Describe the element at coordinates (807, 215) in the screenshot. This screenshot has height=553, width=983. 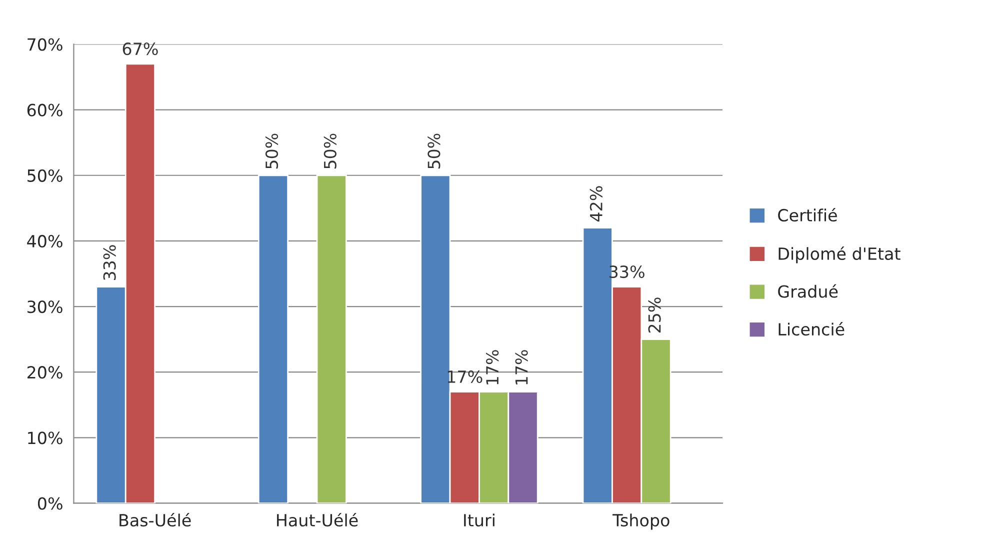
I see `legend-label: Certifié` at that location.